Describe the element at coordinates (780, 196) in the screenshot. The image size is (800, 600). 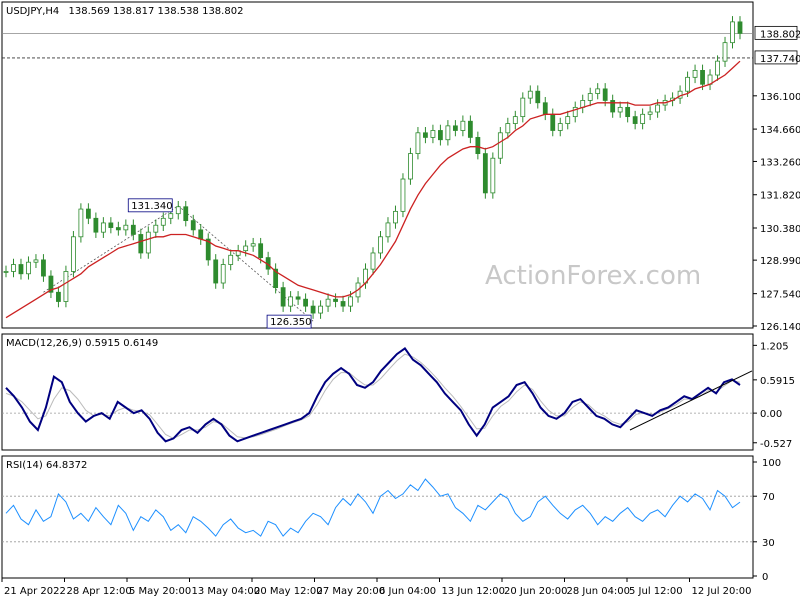
I see `price-axis-label: 131.820` at that location.